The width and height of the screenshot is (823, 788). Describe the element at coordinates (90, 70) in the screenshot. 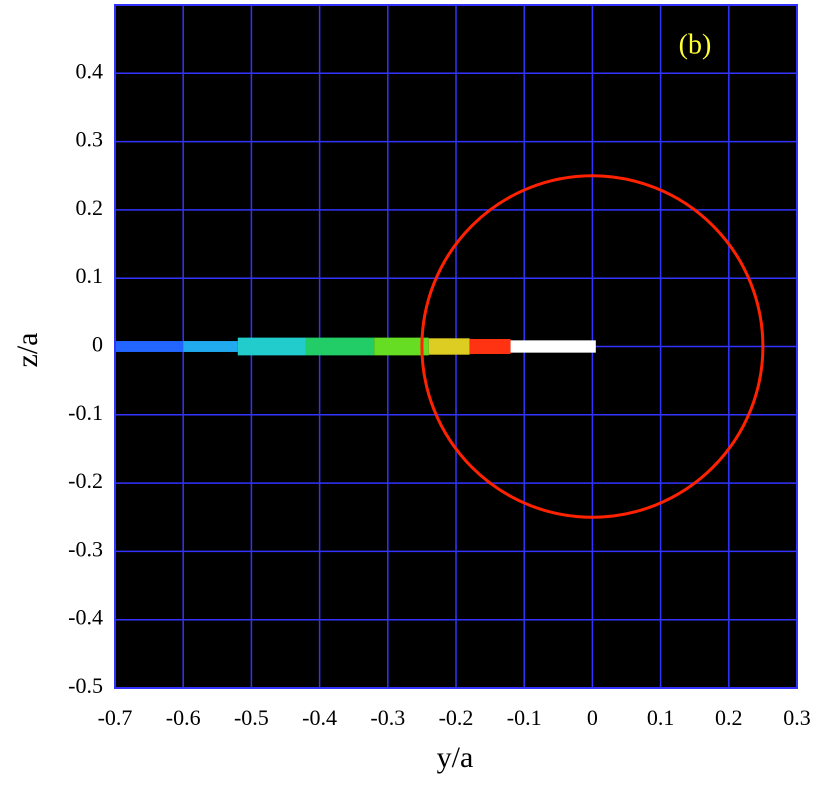

I see `y-tick-label: 0.4` at that location.